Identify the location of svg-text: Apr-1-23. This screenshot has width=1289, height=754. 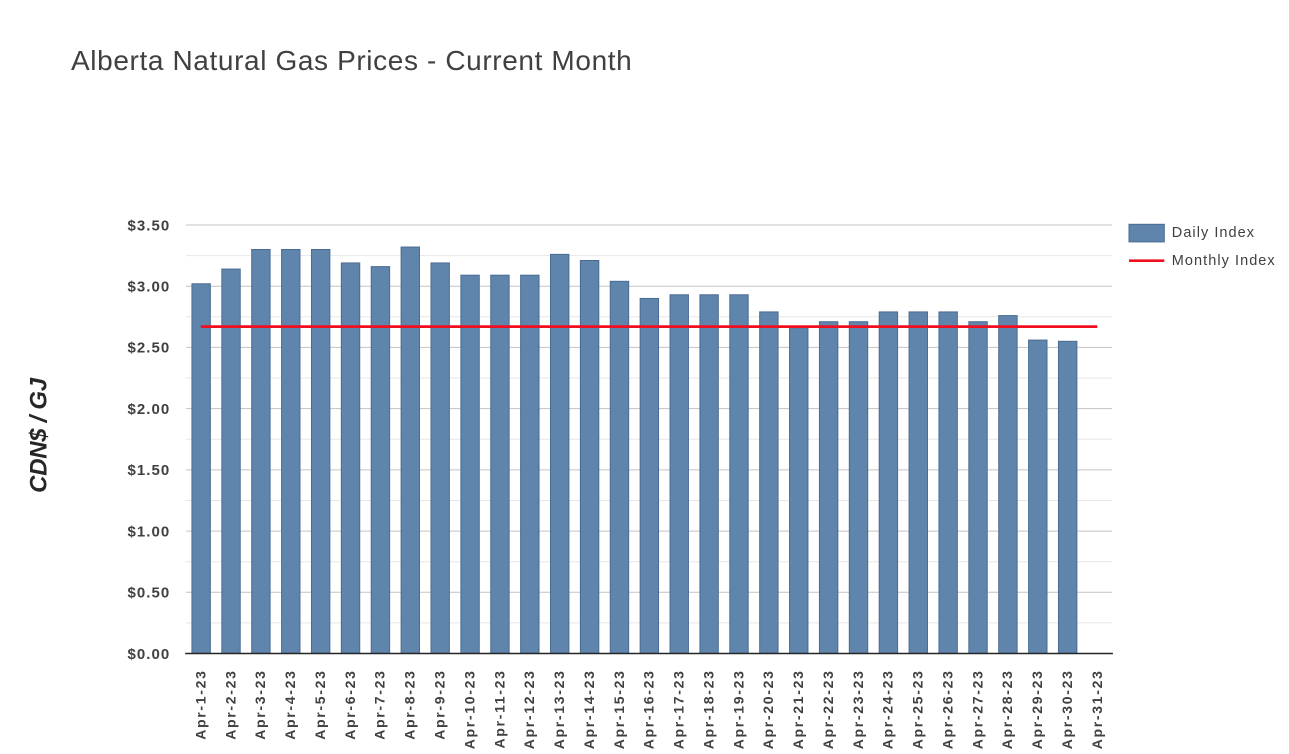
(200, 704).